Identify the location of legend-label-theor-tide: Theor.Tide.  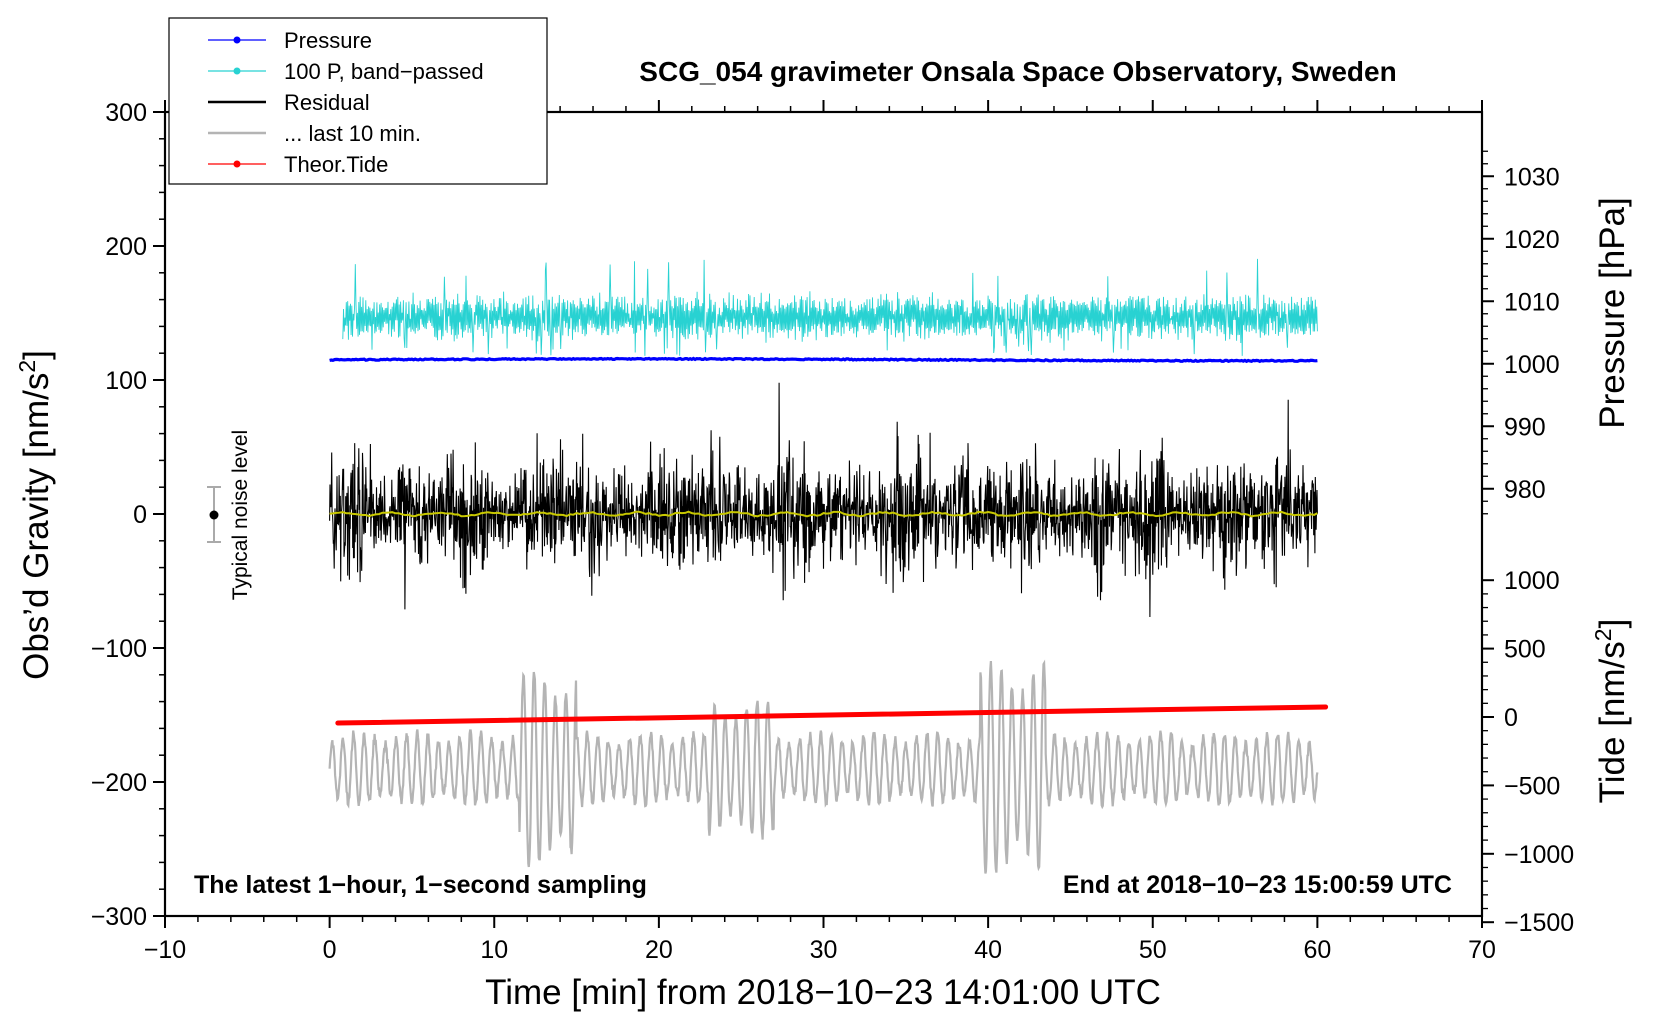
(336, 164).